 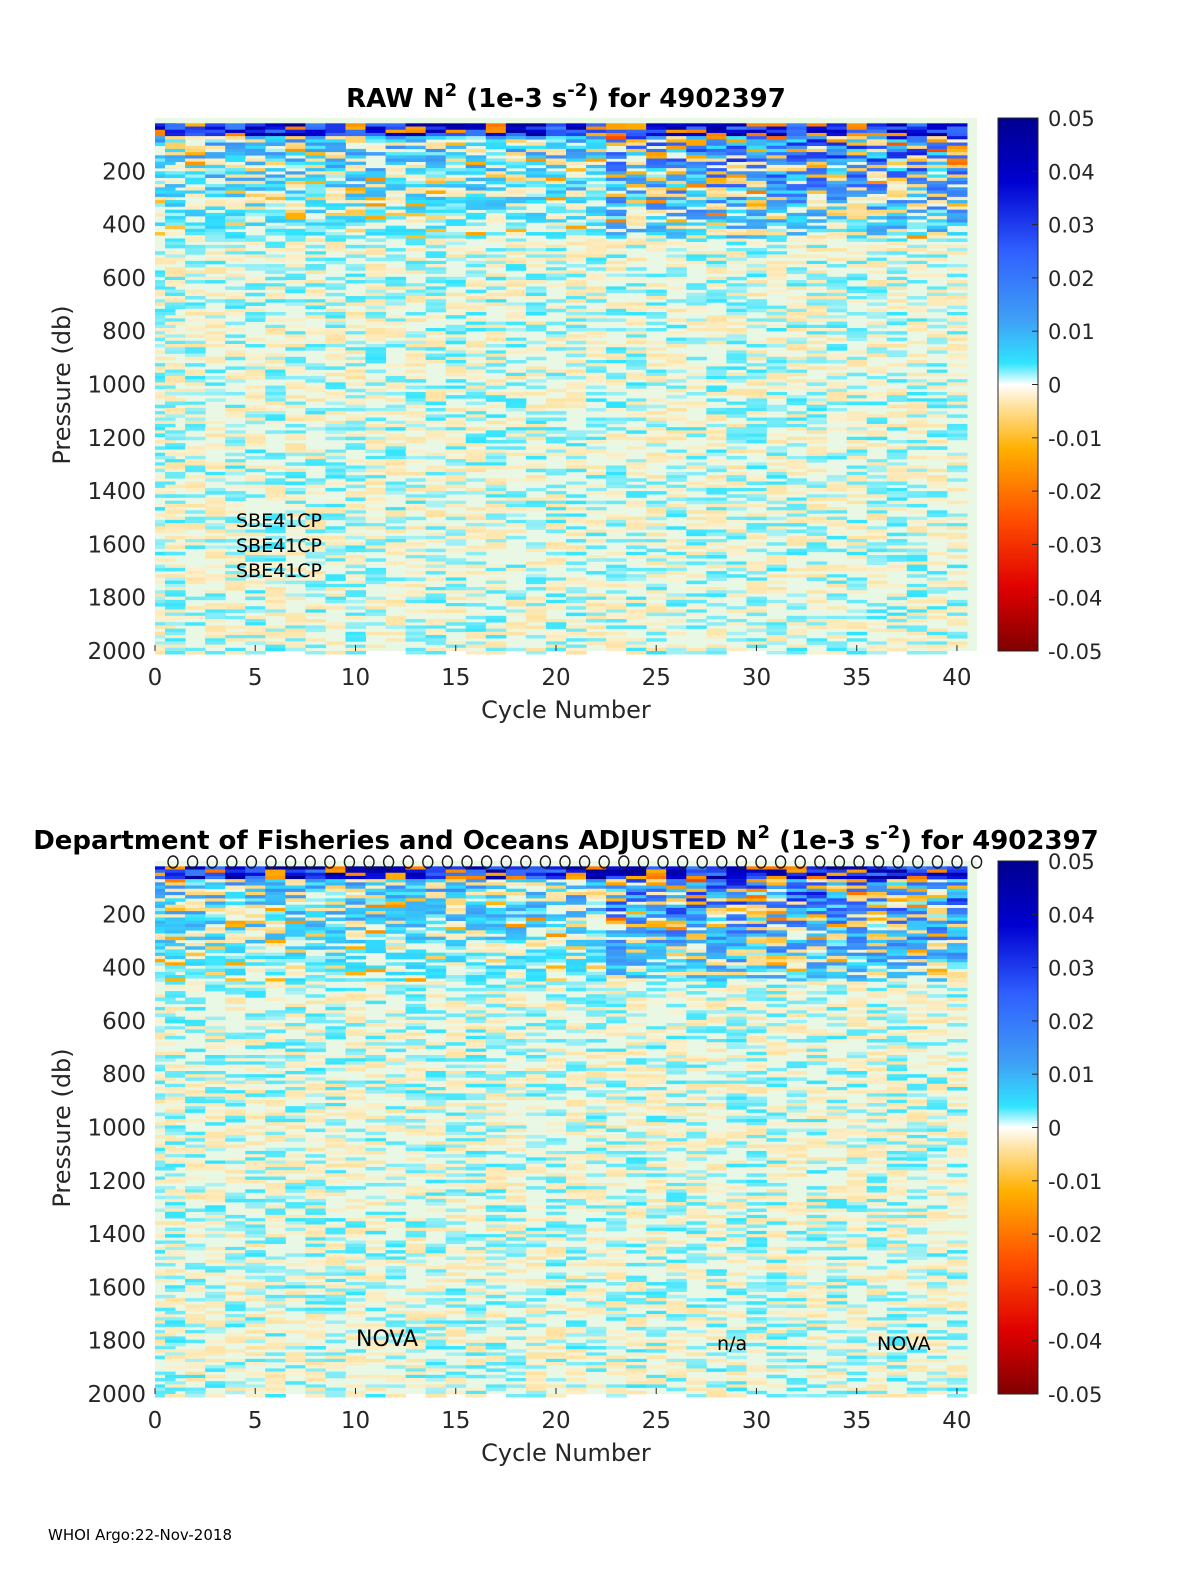 What do you see at coordinates (1071, 279) in the screenshot?
I see `colorbar-tick-label: 0.02` at bounding box center [1071, 279].